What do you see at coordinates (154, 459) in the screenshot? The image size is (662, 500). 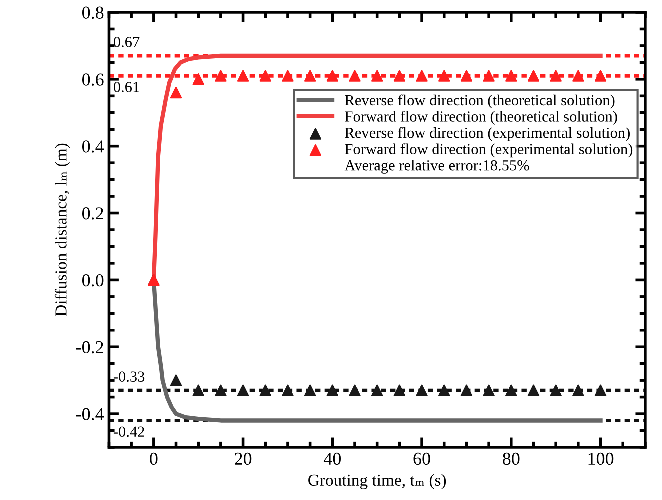 I see `x-tick-label: 0` at bounding box center [154, 459].